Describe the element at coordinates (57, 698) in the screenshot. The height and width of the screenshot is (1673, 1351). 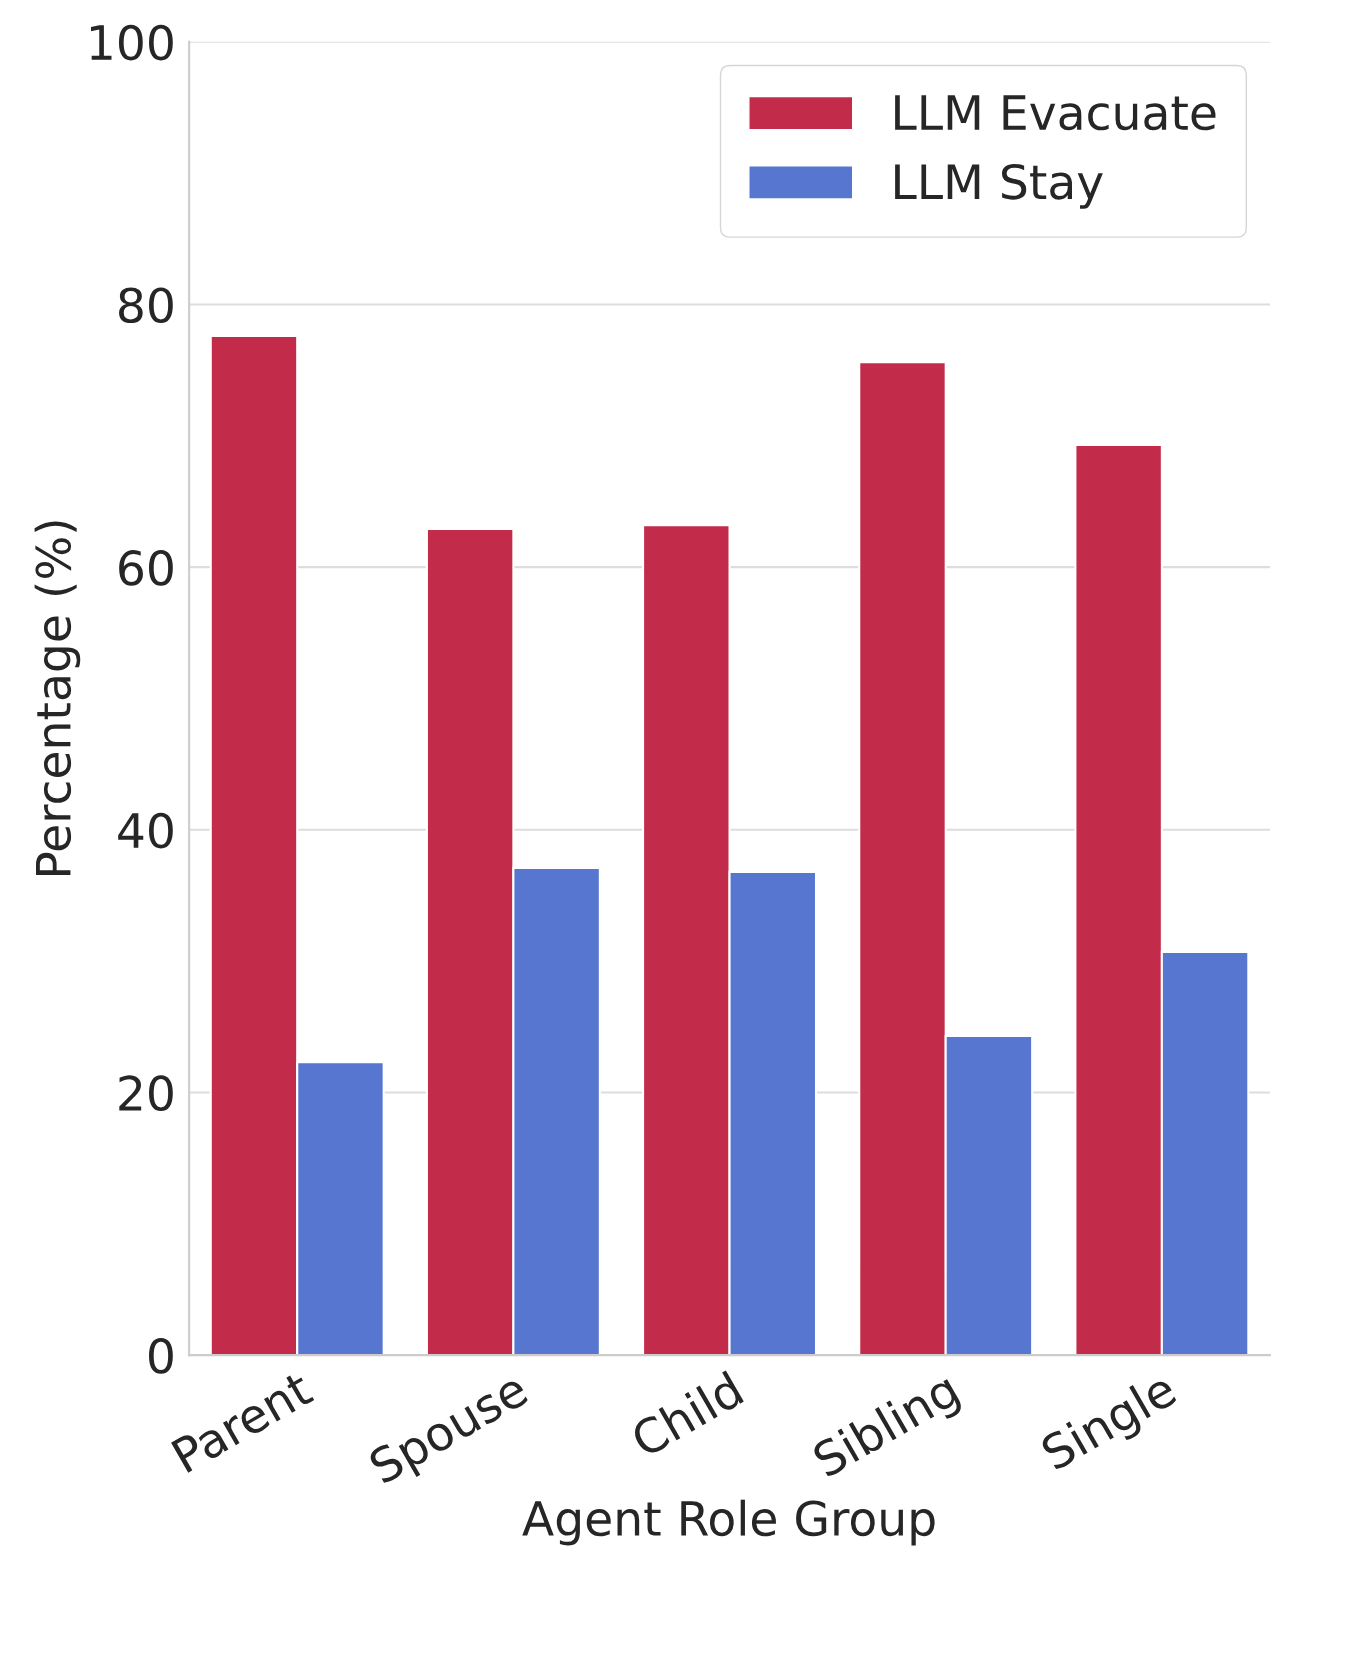
I see `y-axis-title: Percentage (%)` at that location.